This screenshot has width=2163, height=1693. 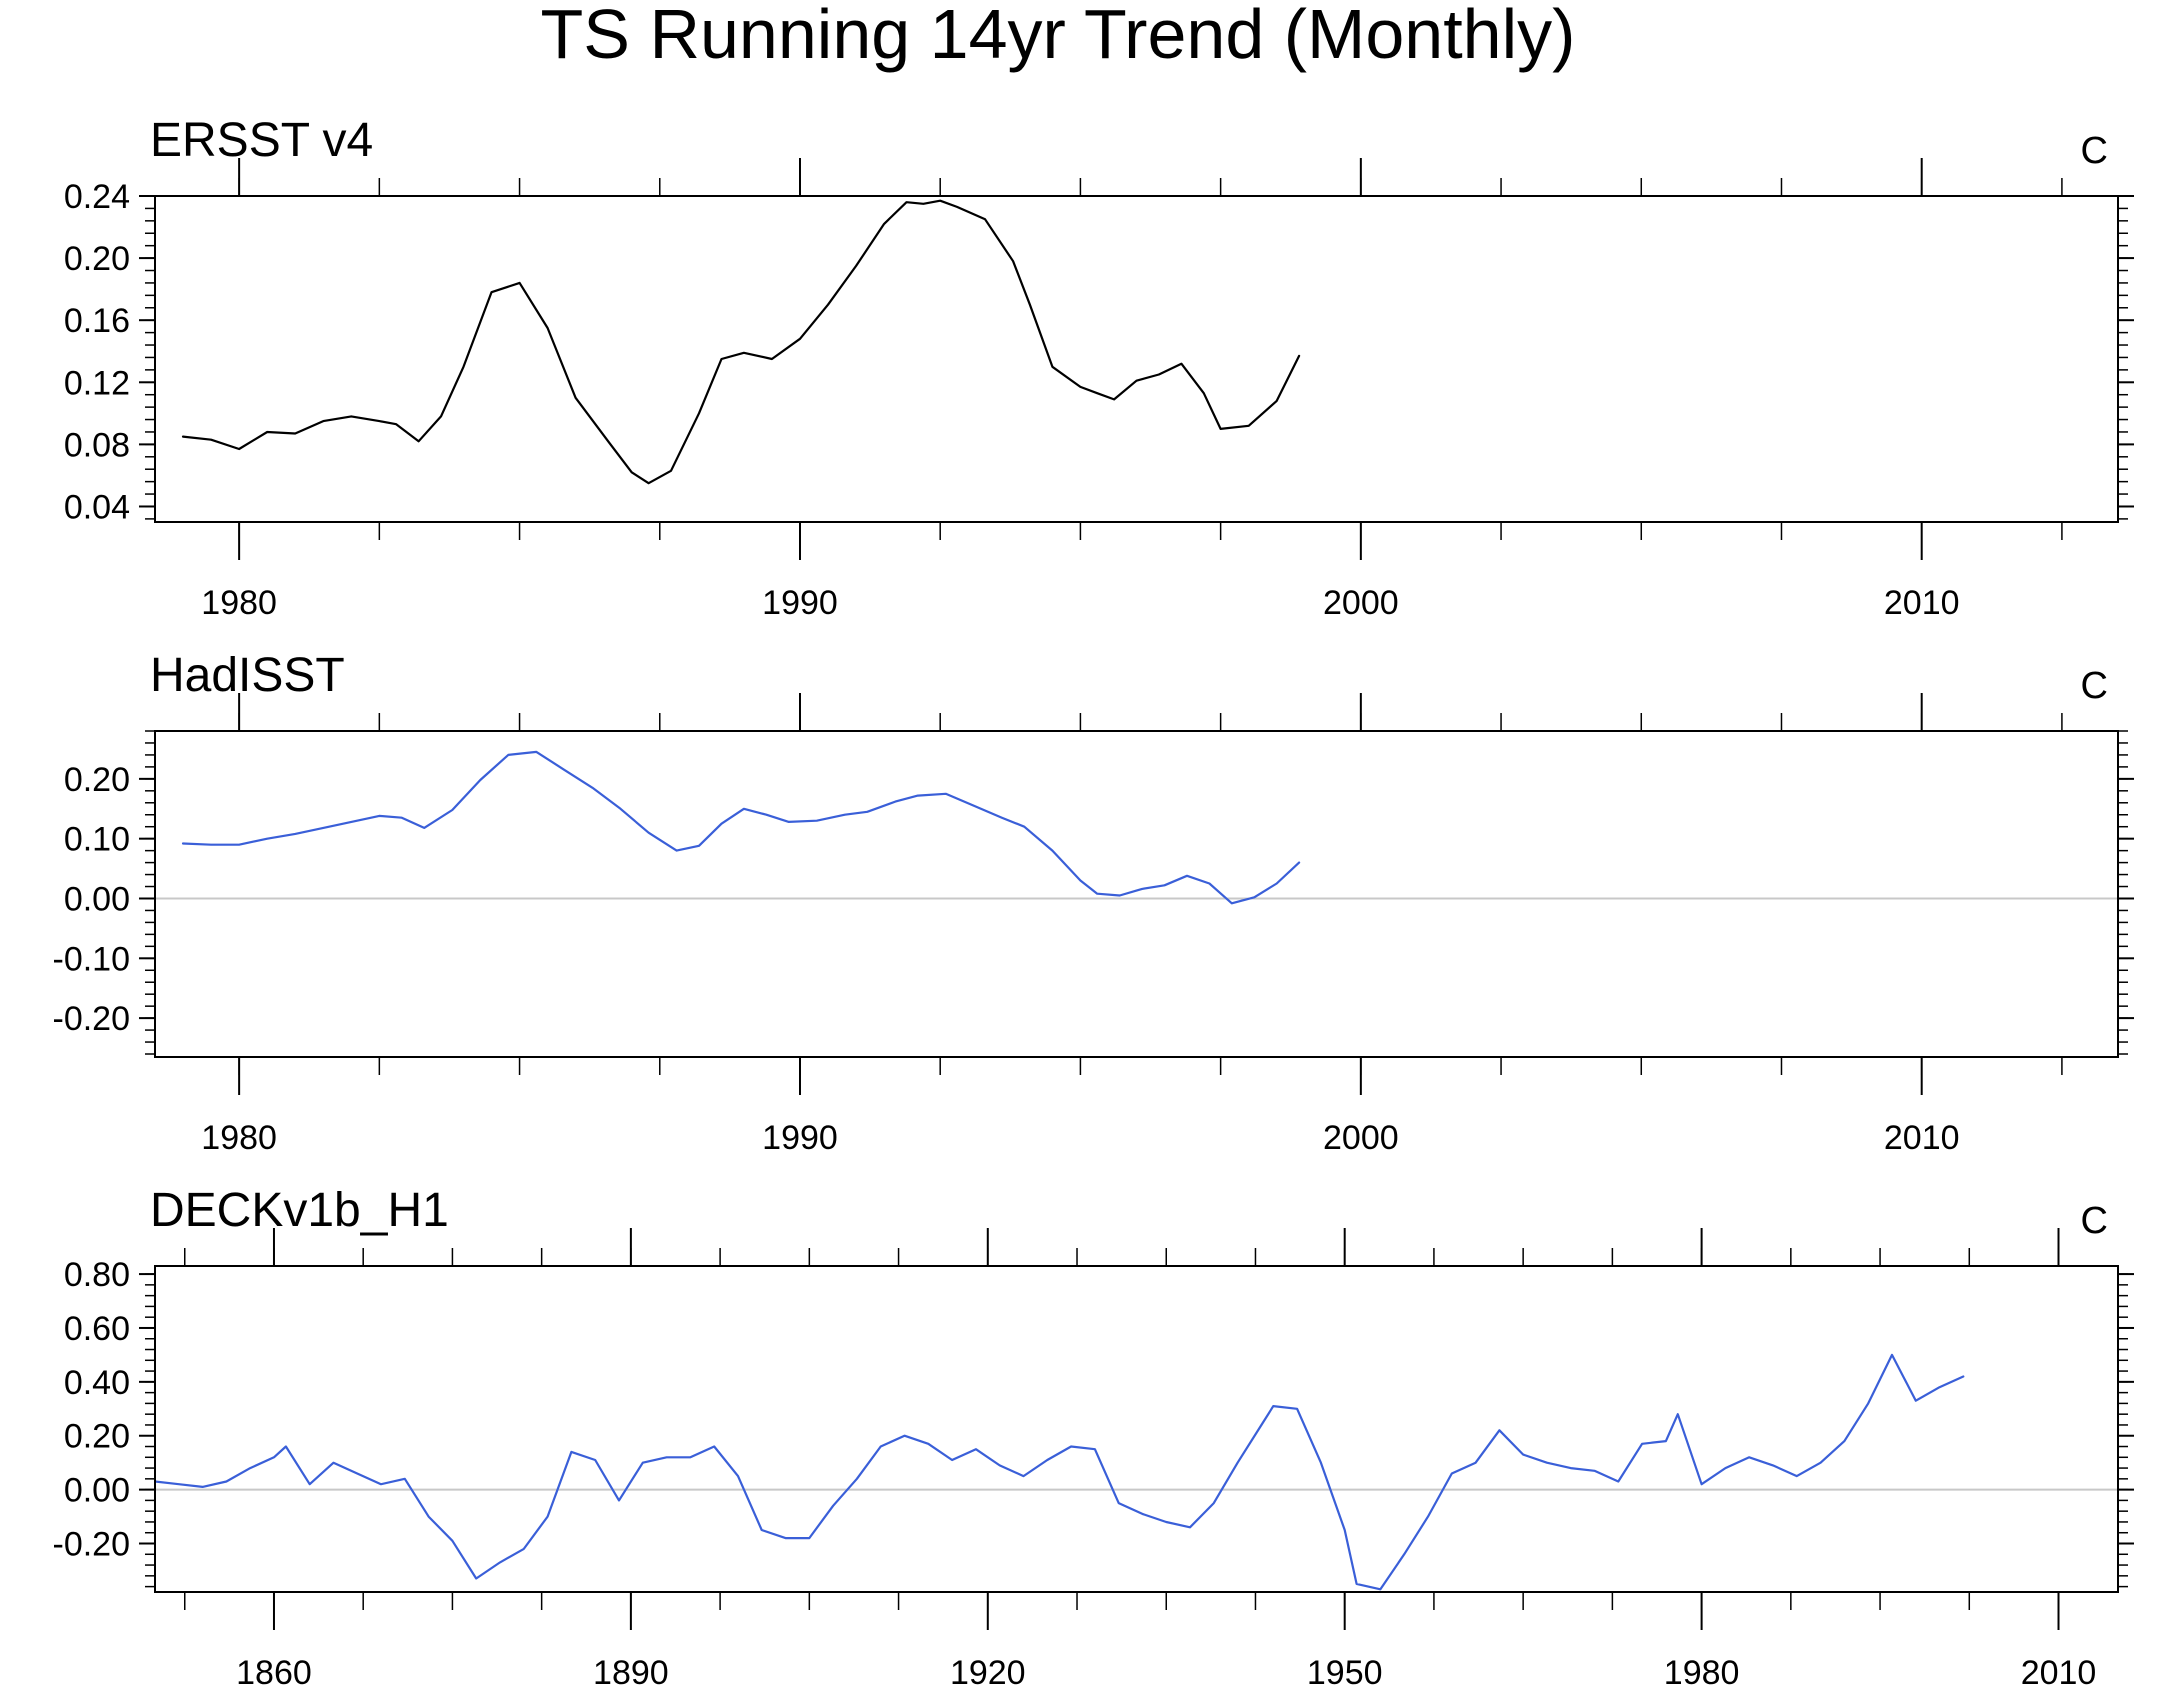 What do you see at coordinates (97, 321) in the screenshot?
I see `y-tick-label: 0.16` at bounding box center [97, 321].